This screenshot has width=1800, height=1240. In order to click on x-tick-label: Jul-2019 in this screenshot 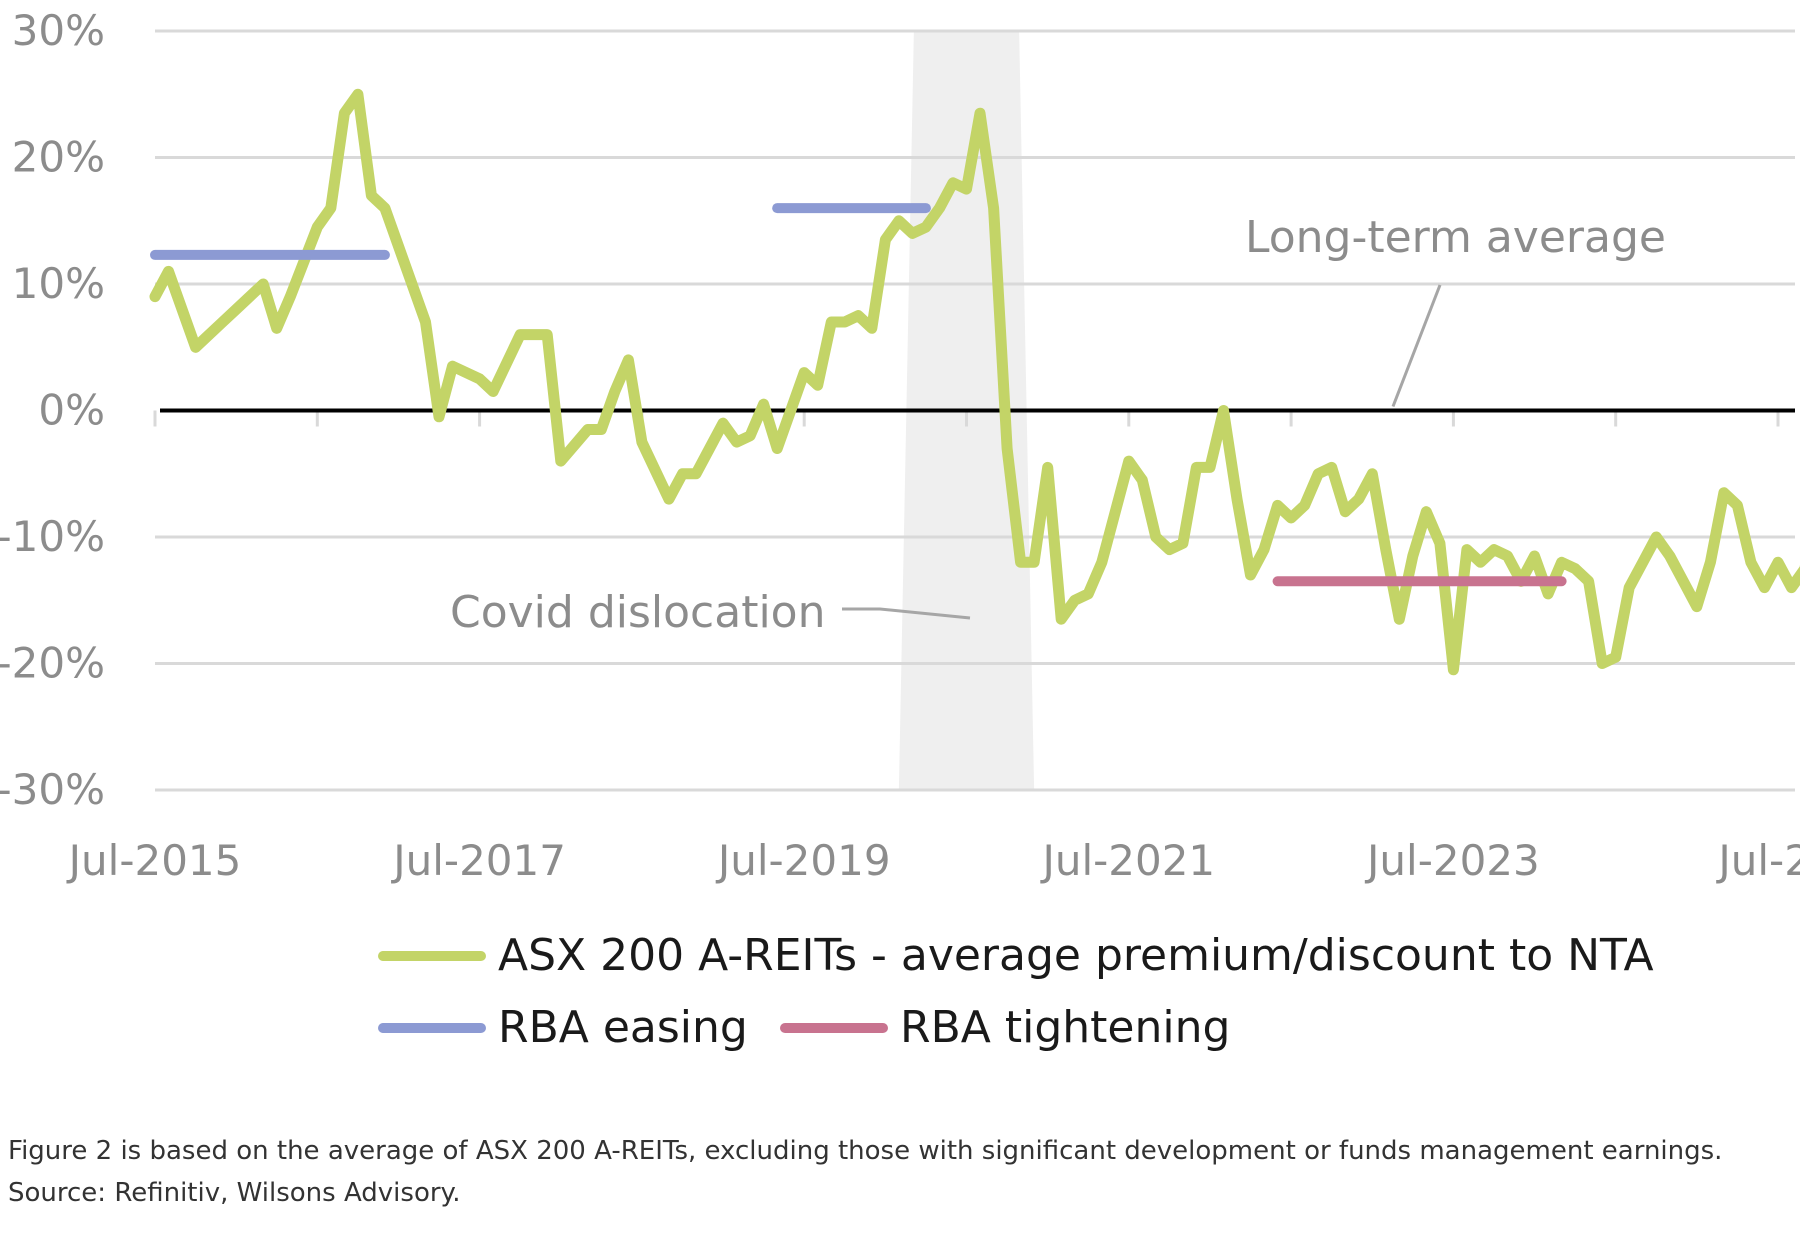, I will do `click(803, 860)`.